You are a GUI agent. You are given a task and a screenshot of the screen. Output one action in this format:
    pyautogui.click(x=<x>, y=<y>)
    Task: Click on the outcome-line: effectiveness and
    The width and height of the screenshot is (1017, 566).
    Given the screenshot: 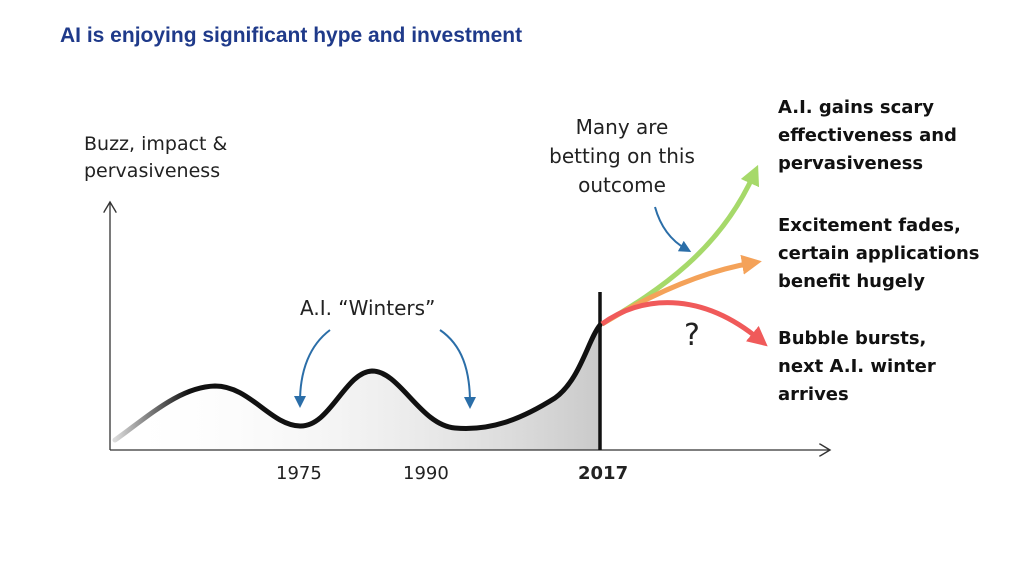 What is the action you would take?
    pyautogui.click(x=867, y=135)
    